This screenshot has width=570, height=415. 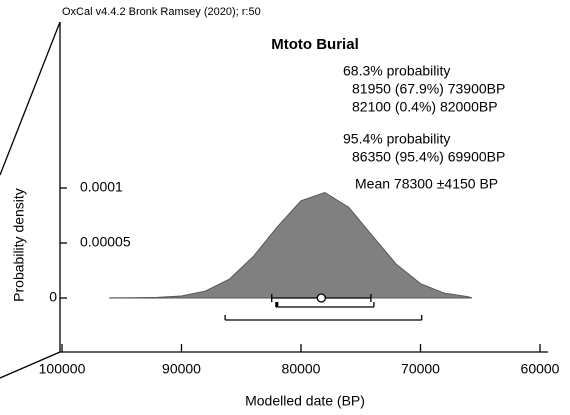 I want to click on y-axis-label: Probability density, so click(x=19, y=245).